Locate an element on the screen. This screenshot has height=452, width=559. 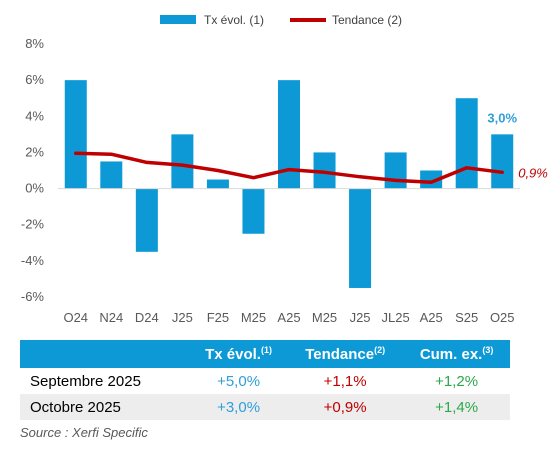
y-tick-label: 4% is located at coordinates (34, 115).